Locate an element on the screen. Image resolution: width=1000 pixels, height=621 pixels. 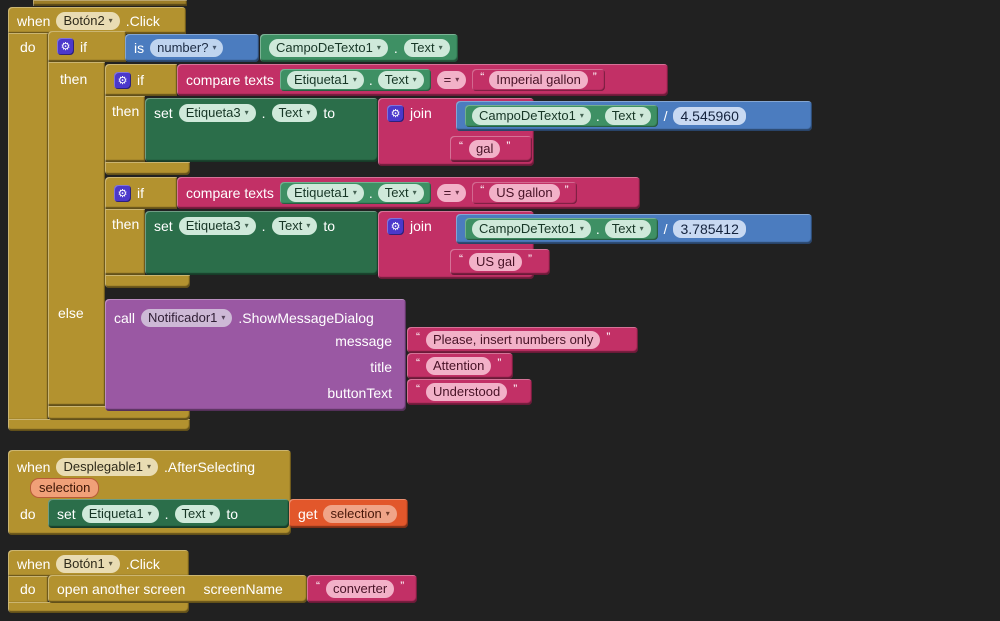
compare-texts-label: compare texts is located at coordinates (230, 193).